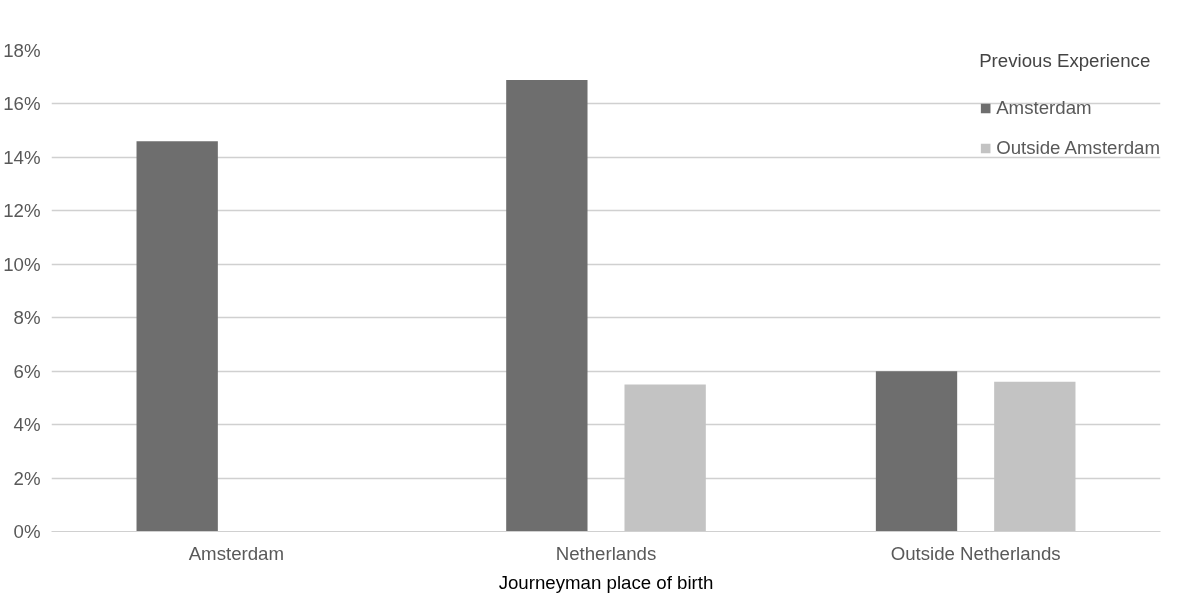  What do you see at coordinates (22, 104) in the screenshot?
I see `y-tick-label: 16%` at bounding box center [22, 104].